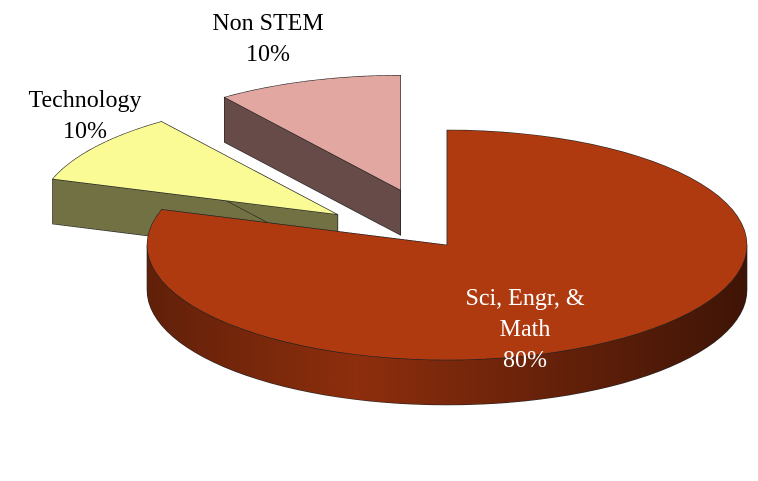 This screenshot has width=758, height=481. I want to click on slice, so click(312, 155).